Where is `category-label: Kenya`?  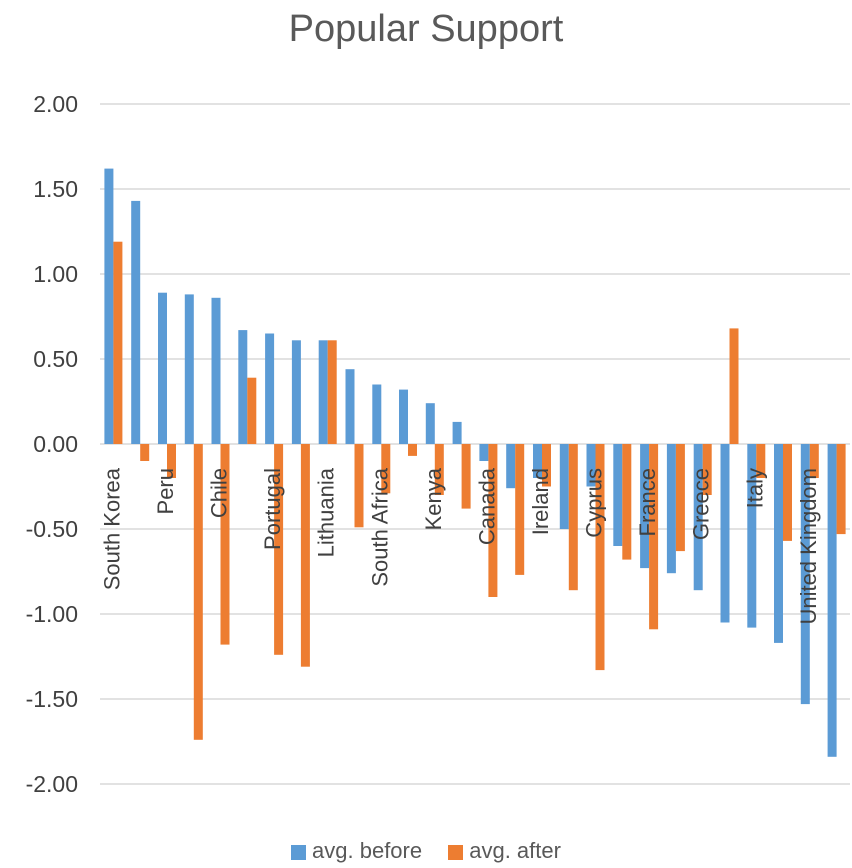
category-label: Kenya is located at coordinates (433, 498).